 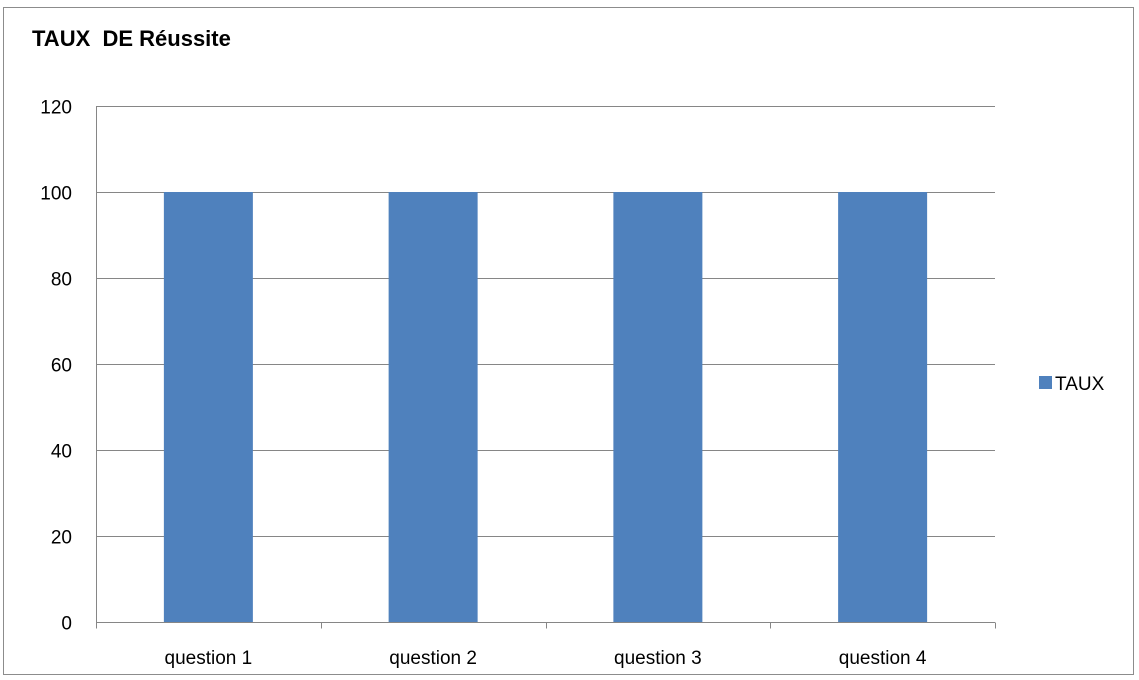 I want to click on y-tick-label: 40, so click(x=61, y=452).